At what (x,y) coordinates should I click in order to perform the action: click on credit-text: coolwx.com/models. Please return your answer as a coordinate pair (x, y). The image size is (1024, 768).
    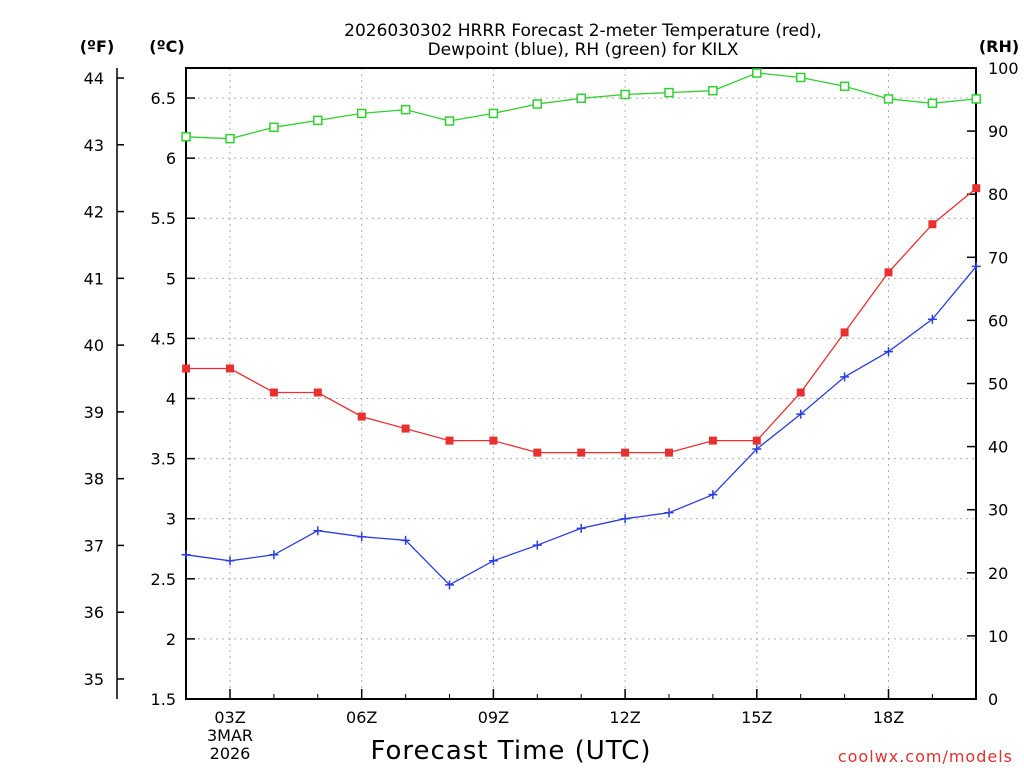
    Looking at the image, I should click on (925, 756).